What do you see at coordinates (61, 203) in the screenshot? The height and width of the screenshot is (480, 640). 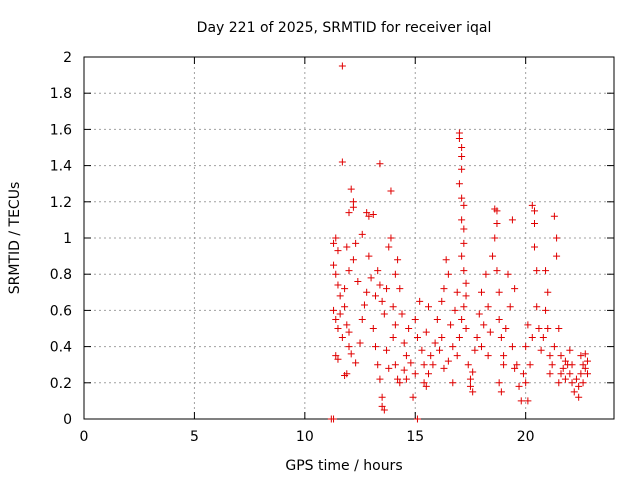 I see `y-tick-label: 1.2` at bounding box center [61, 203].